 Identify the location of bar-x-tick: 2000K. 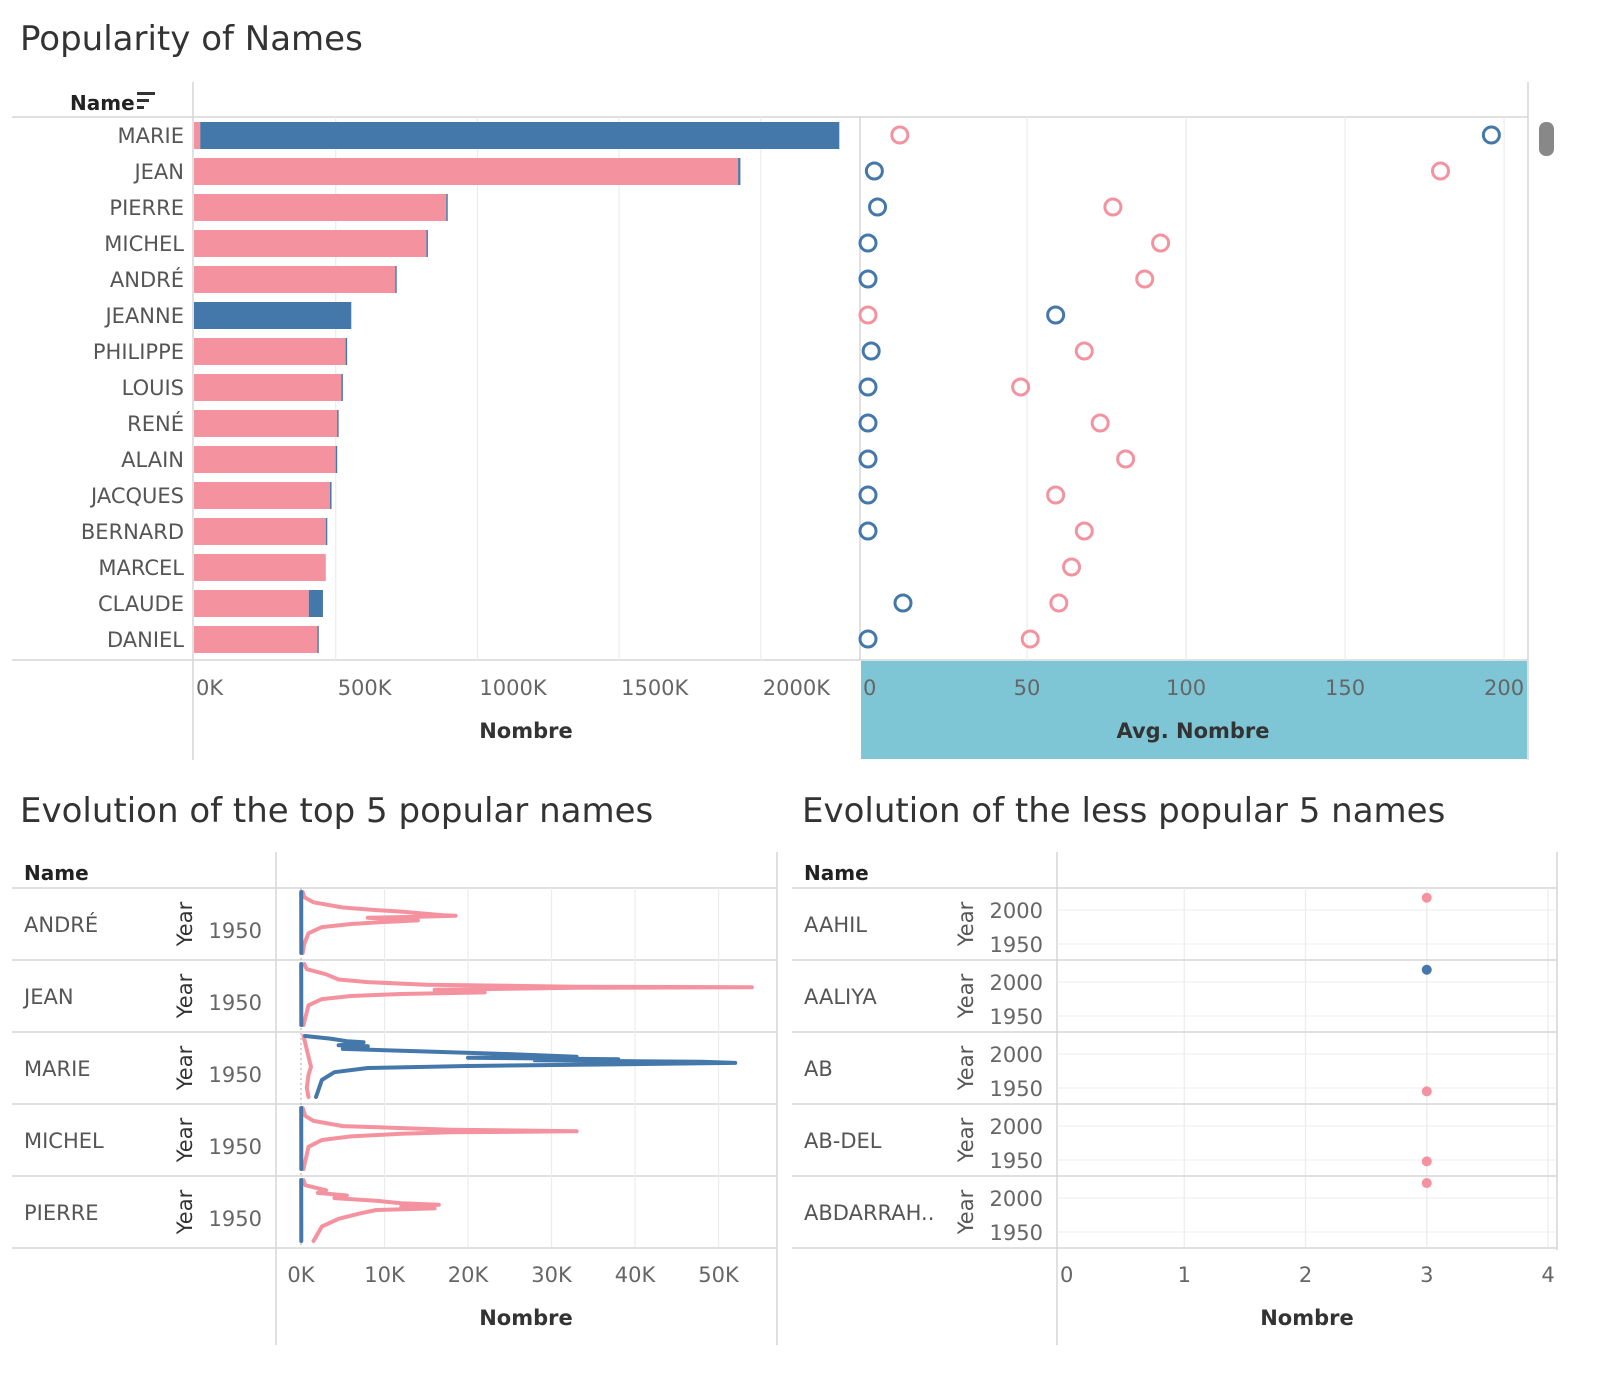
(797, 688).